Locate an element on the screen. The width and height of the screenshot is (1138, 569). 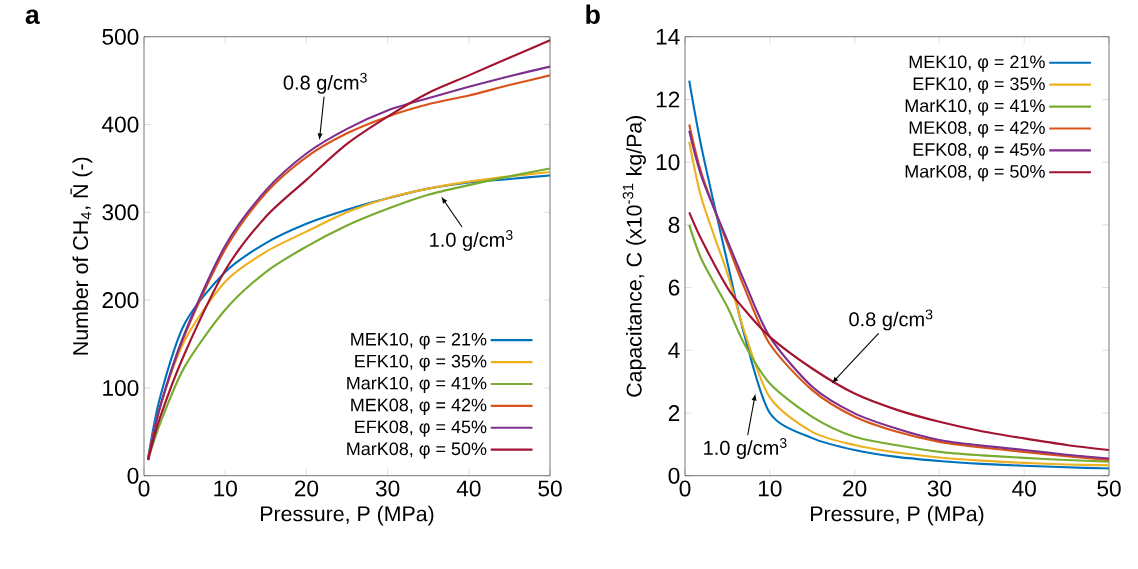
y-axis-title: Capacitance, C (x10$^{-31}$ kg/Pa) is located at coordinates (634, 256).